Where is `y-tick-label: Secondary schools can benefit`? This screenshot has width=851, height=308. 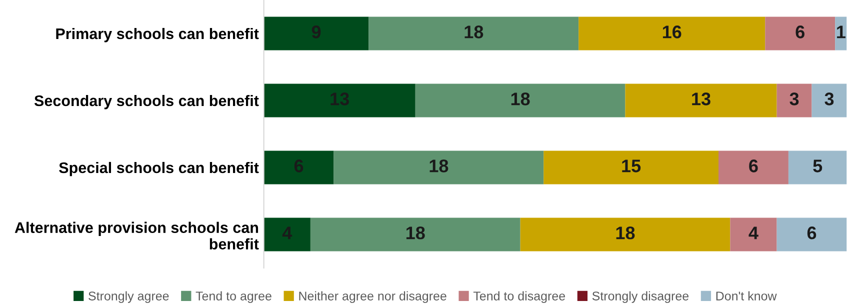 y-tick-label: Secondary schools can benefit is located at coordinates (146, 102).